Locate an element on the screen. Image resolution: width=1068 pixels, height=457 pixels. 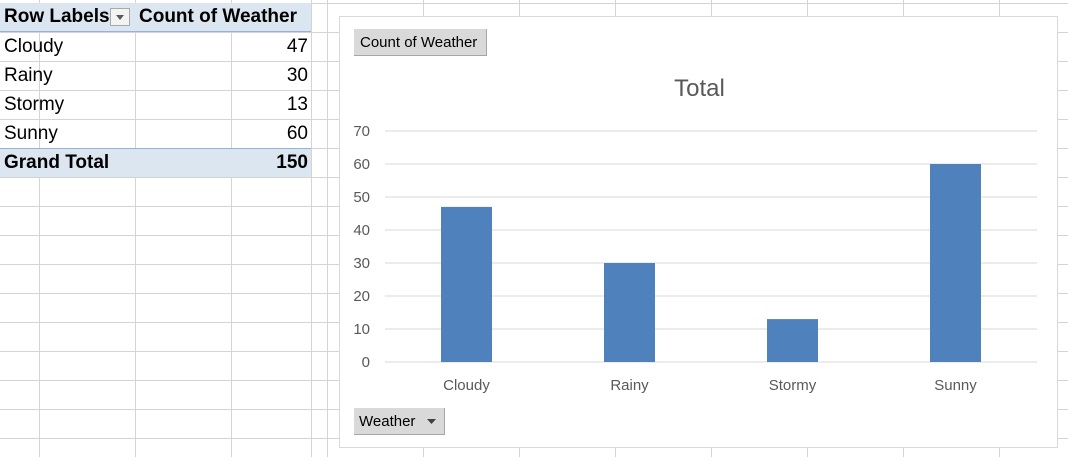
pivot-row-label: Stormy is located at coordinates (34, 104).